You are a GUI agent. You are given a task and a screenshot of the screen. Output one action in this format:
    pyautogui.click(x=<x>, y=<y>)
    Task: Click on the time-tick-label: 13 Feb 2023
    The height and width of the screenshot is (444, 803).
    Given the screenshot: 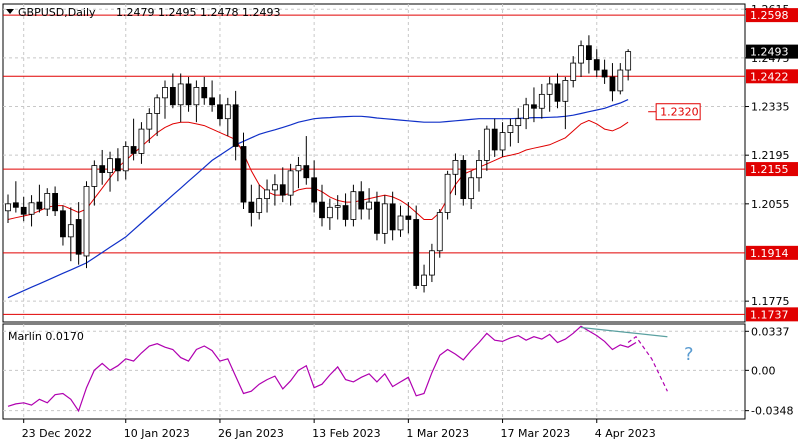 What is the action you would take?
    pyautogui.click(x=346, y=433)
    